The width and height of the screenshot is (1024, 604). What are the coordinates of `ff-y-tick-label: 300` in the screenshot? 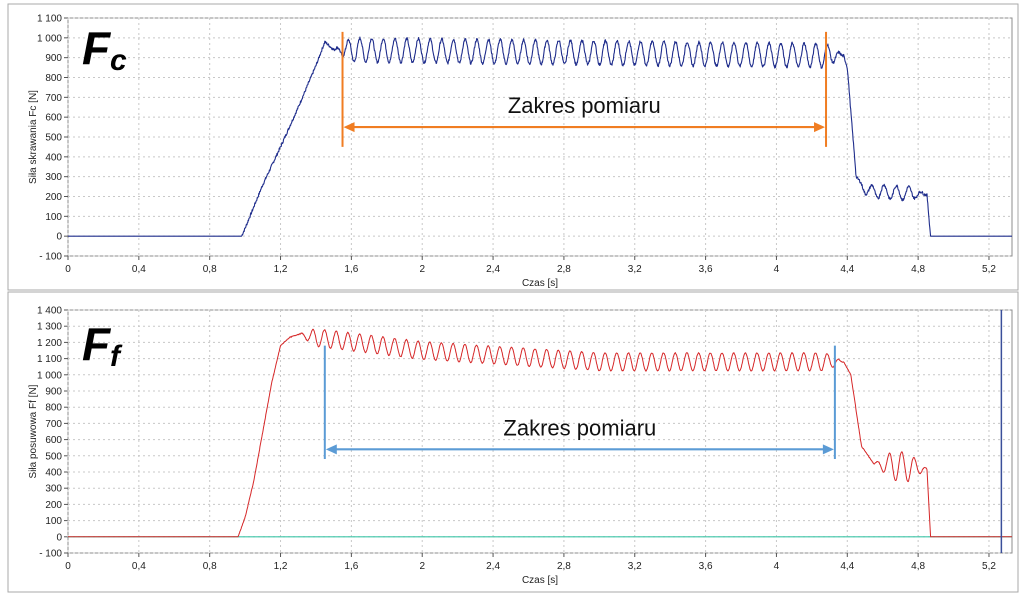 It's located at (53, 489).